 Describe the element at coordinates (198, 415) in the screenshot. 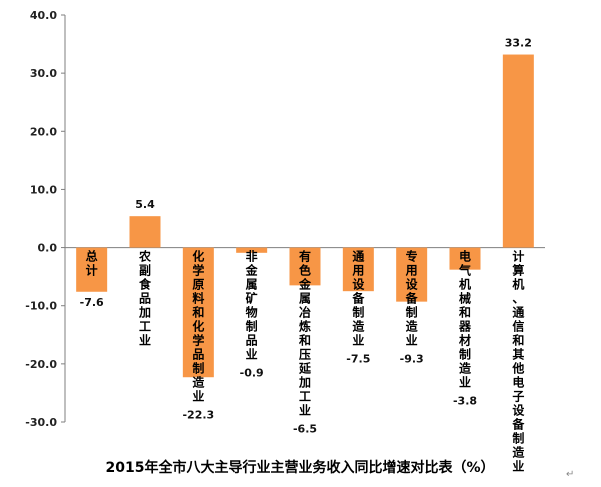

I see `value-label: -22.3` at that location.